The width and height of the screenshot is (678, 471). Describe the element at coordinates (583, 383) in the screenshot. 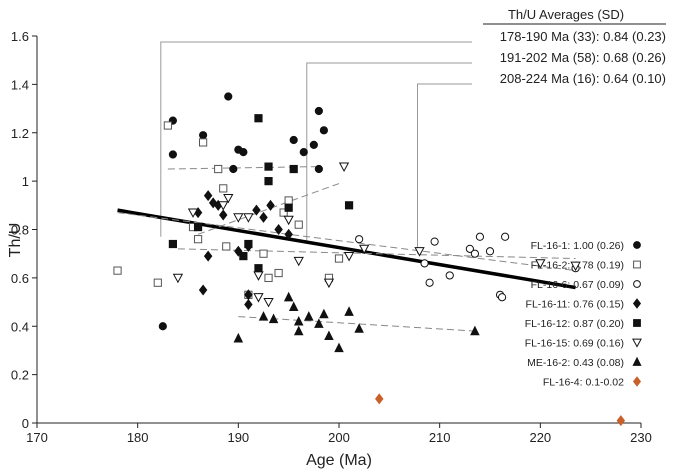

I see `legend-label: FL-16-4: 0.1-0.02` at that location.